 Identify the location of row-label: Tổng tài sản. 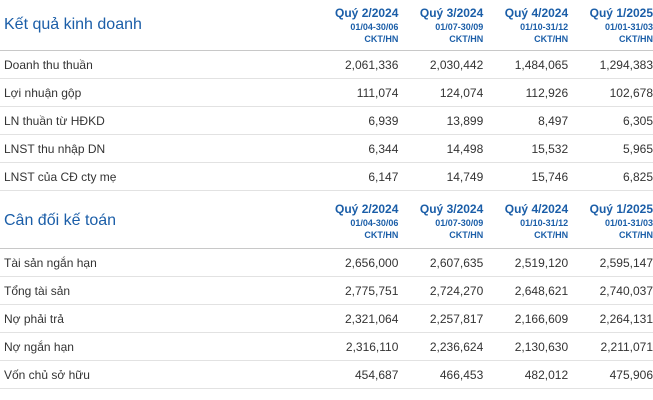
(37, 290).